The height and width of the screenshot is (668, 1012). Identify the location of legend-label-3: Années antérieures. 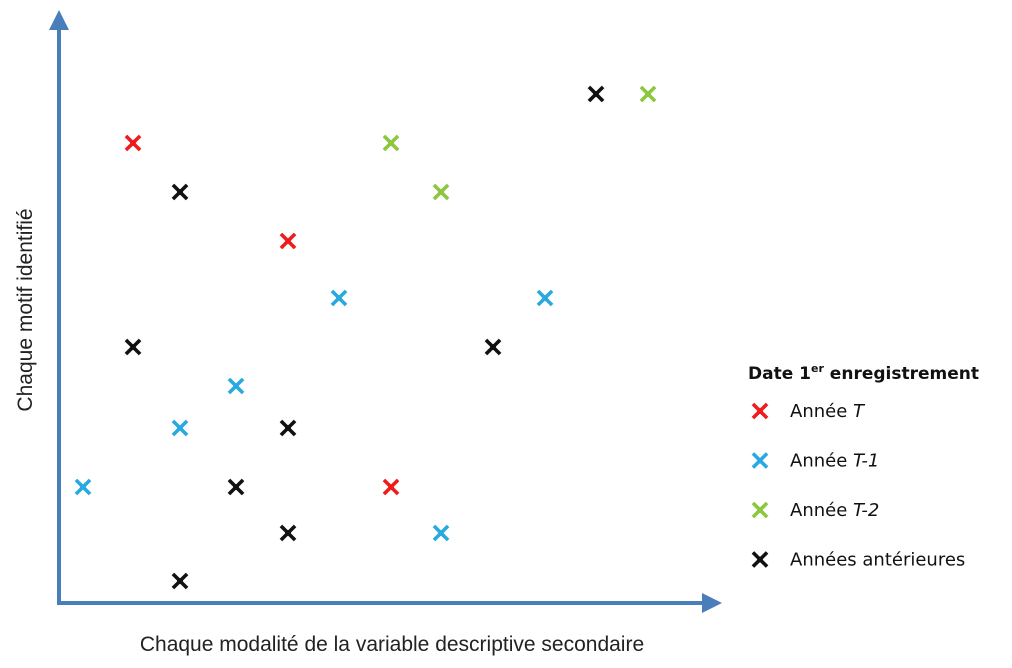
(877, 560).